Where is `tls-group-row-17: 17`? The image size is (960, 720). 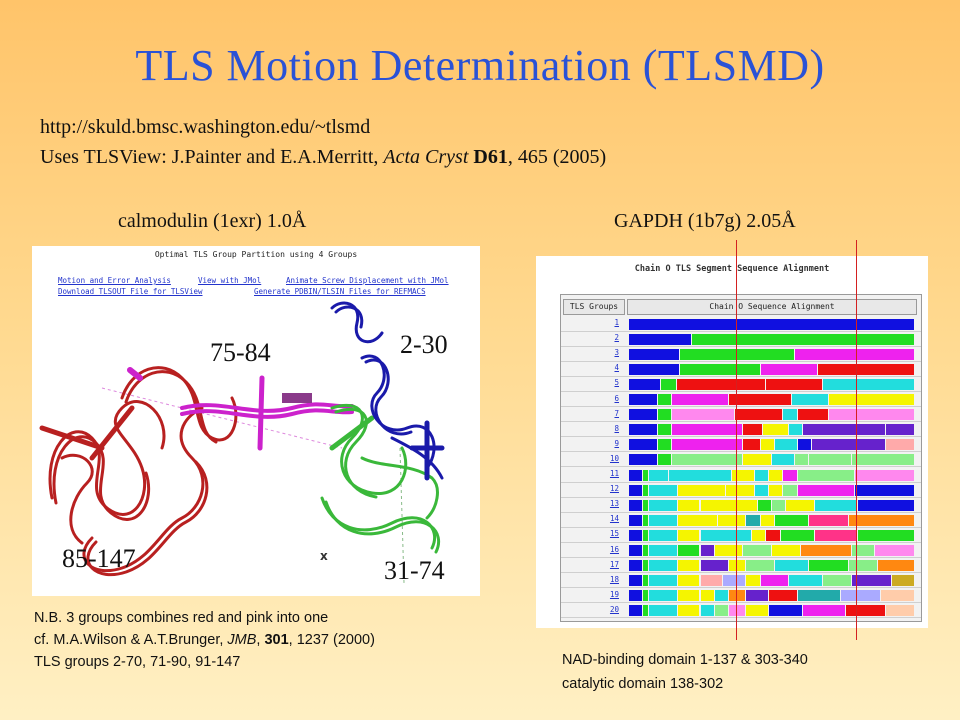 tls-group-row-17: 17 is located at coordinates (614, 564).